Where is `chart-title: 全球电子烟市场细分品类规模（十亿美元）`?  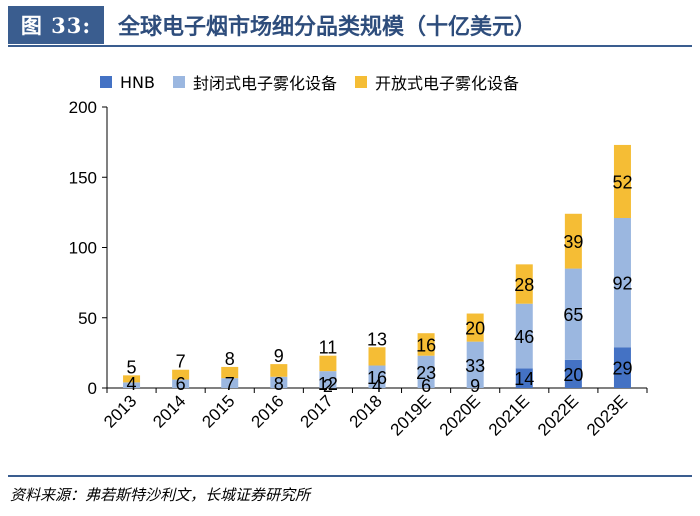 chart-title: 全球电子烟市场细分品类规模（十亿美元） is located at coordinates (327, 27).